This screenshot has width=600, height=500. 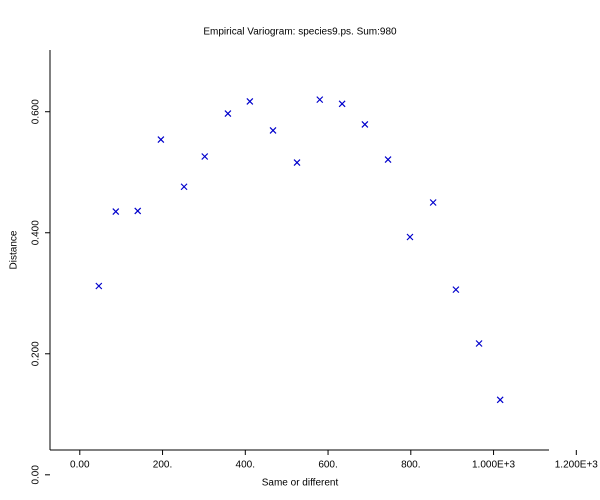 What do you see at coordinates (577, 465) in the screenshot?
I see `x-tick-label: 1.200E+3` at bounding box center [577, 465].